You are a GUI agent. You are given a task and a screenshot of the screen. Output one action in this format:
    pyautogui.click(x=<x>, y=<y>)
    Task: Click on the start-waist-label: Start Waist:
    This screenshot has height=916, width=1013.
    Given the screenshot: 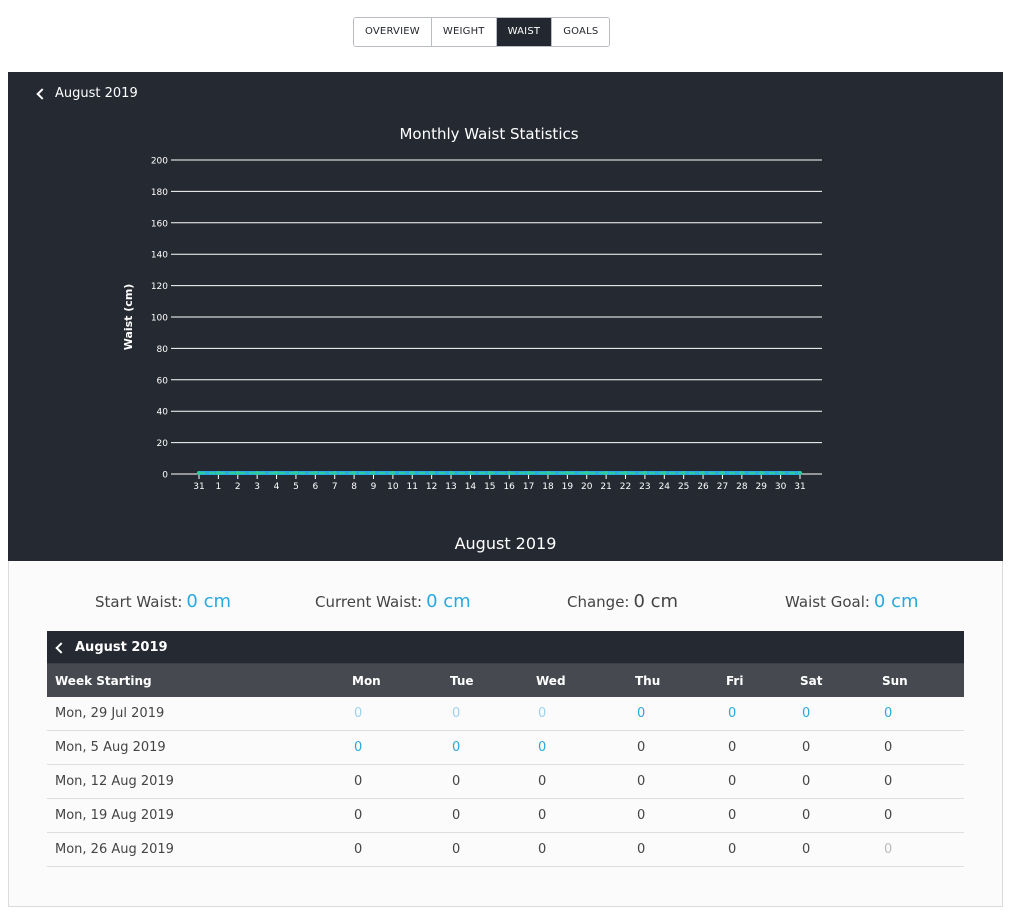 What is the action you would take?
    pyautogui.click(x=139, y=602)
    